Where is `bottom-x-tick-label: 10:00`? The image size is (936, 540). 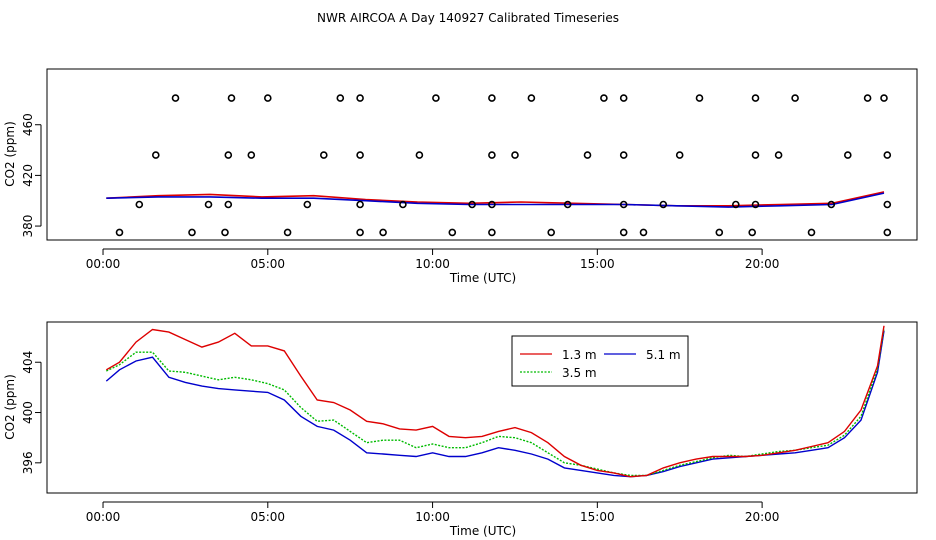 bottom-x-tick-label: 10:00 is located at coordinates (432, 517).